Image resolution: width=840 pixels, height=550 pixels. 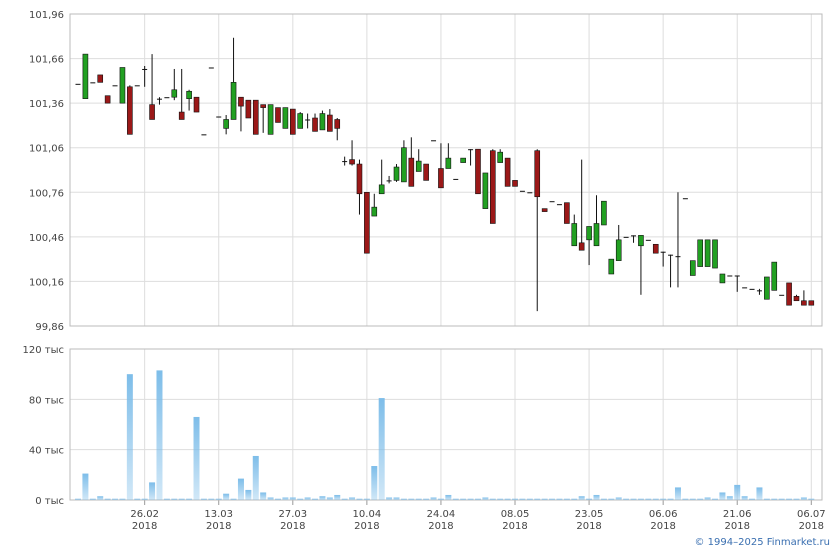 I want to click on x-tick-label: 08.05, so click(x=515, y=514).